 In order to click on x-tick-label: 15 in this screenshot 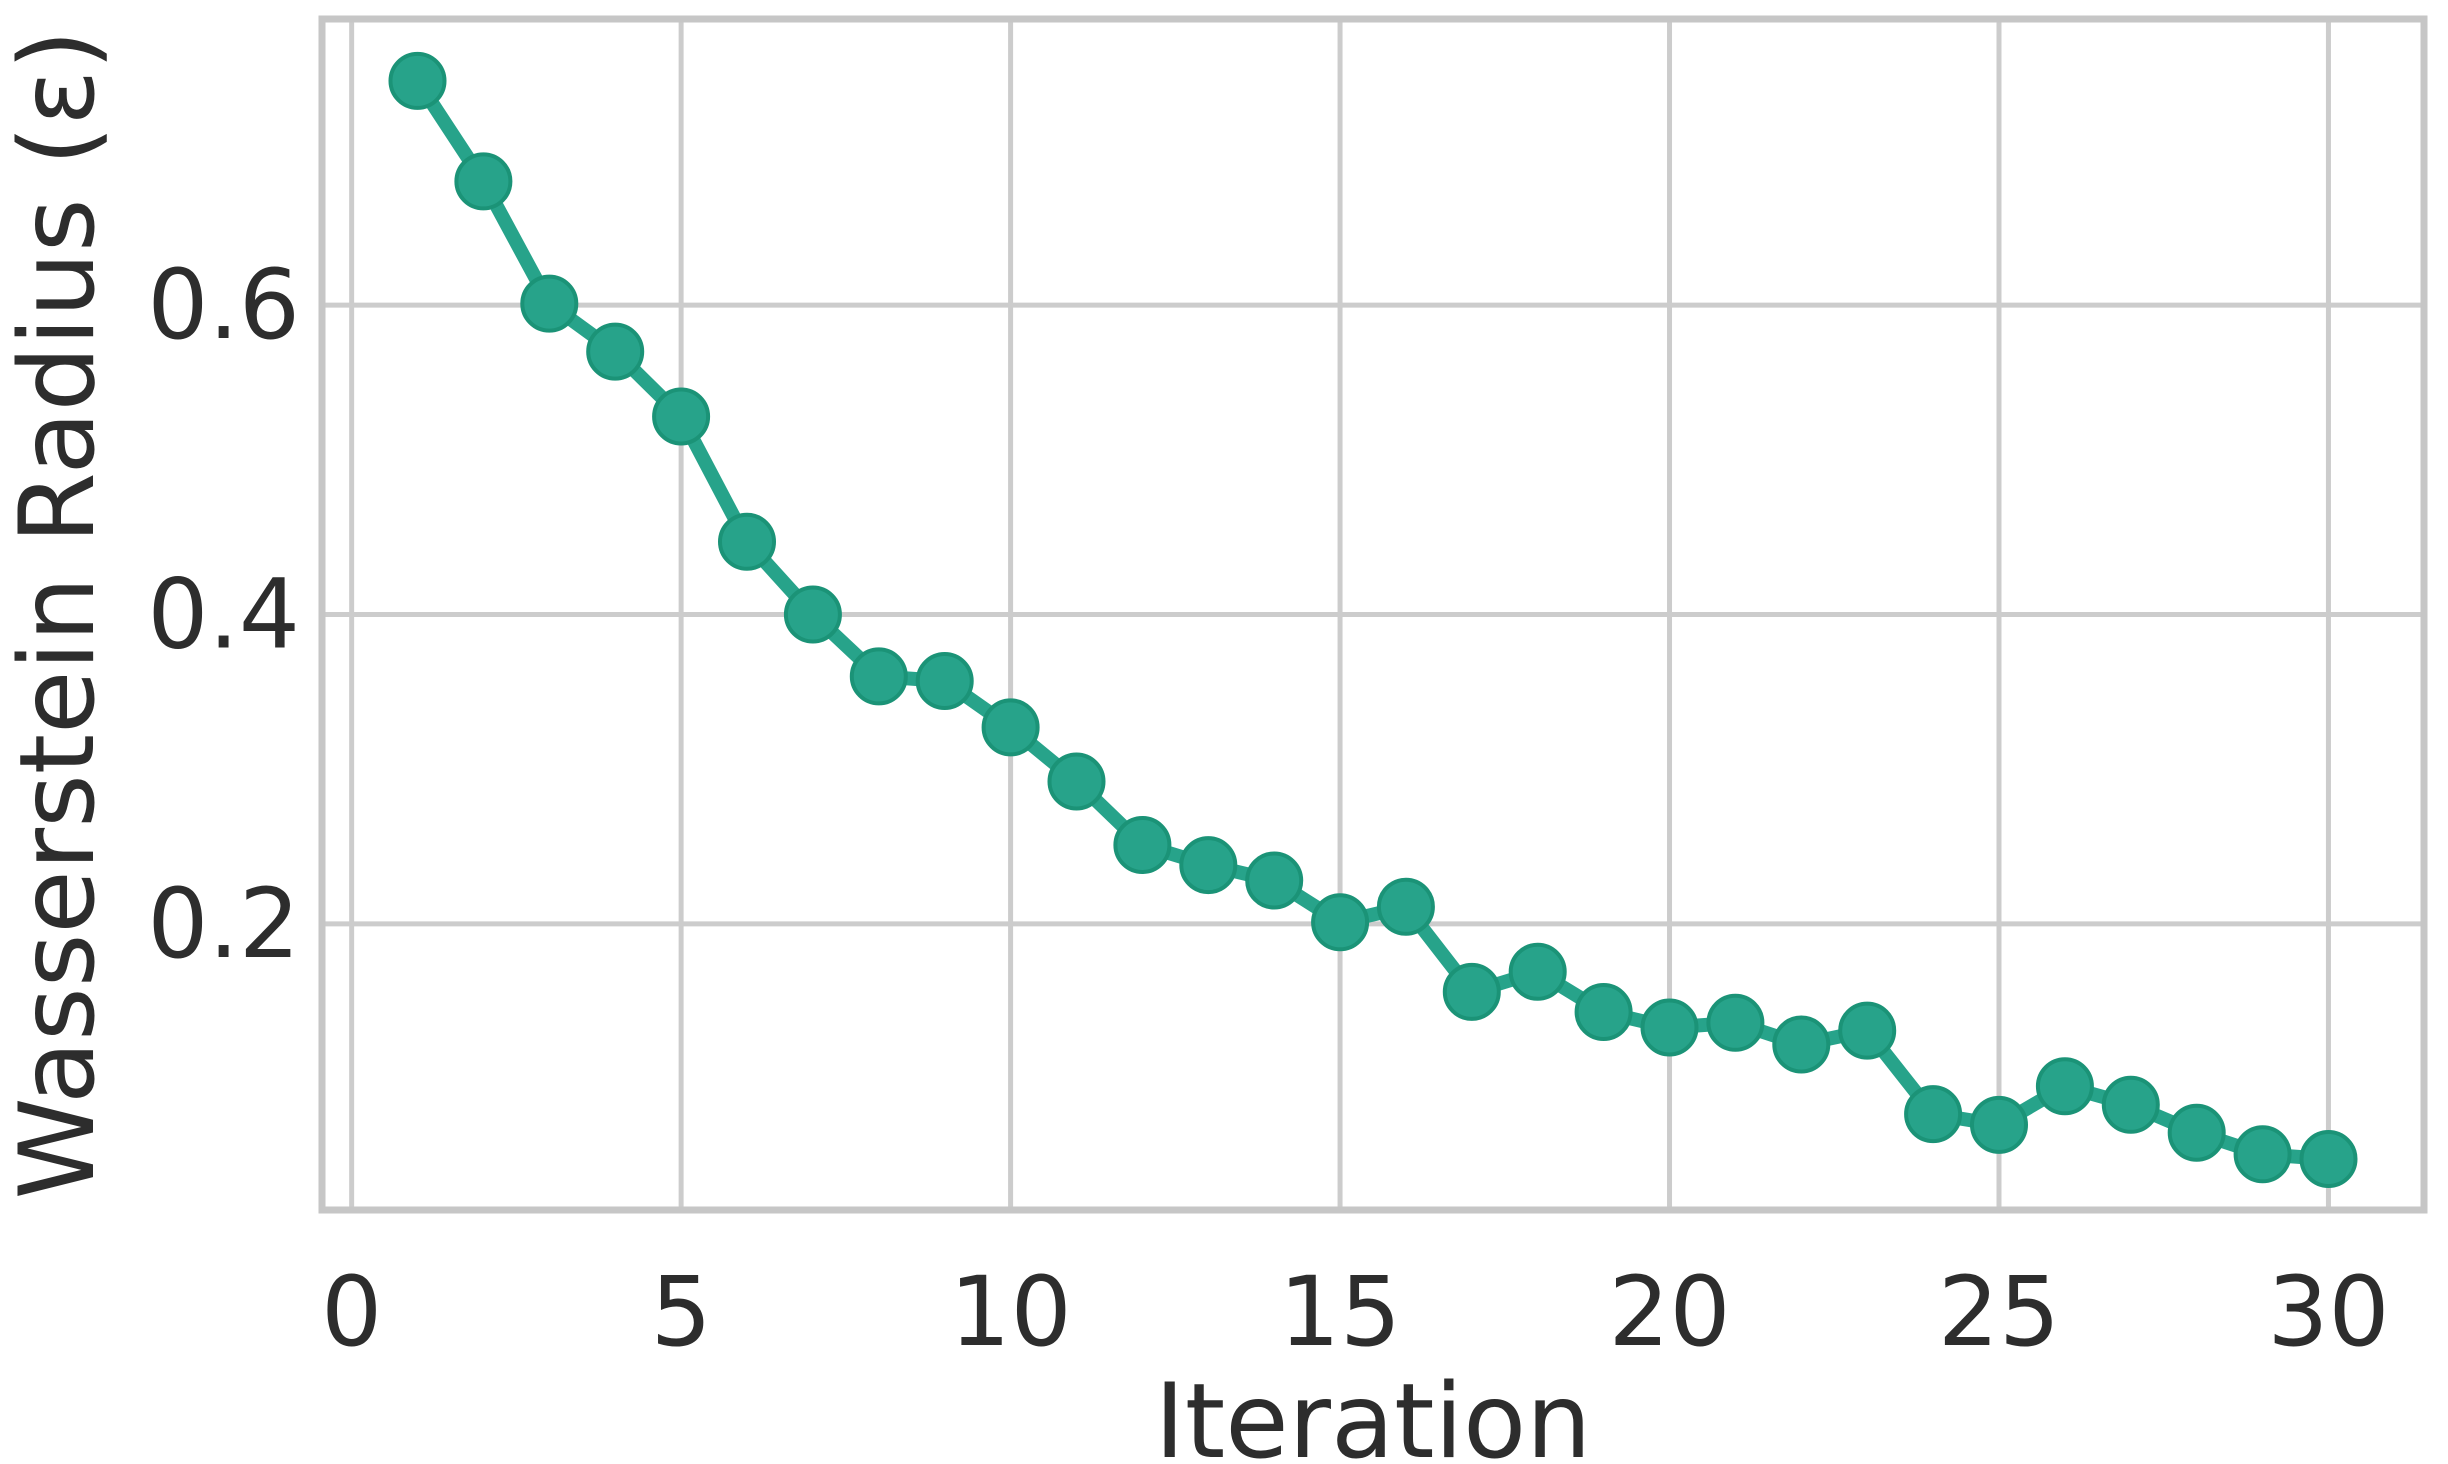, I will do `click(1340, 1312)`.